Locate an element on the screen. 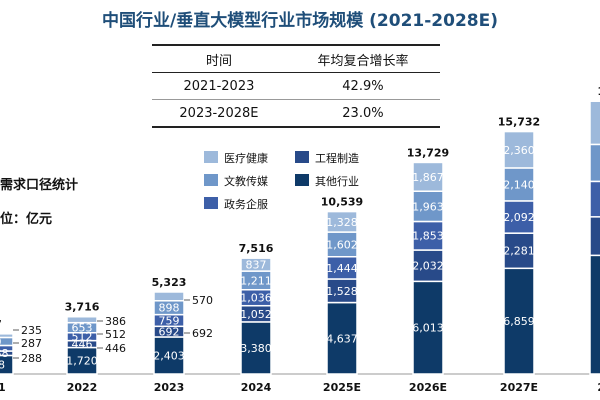 The height and width of the screenshot is (400, 600). bar-total-label: 17 is located at coordinates (598, 91).